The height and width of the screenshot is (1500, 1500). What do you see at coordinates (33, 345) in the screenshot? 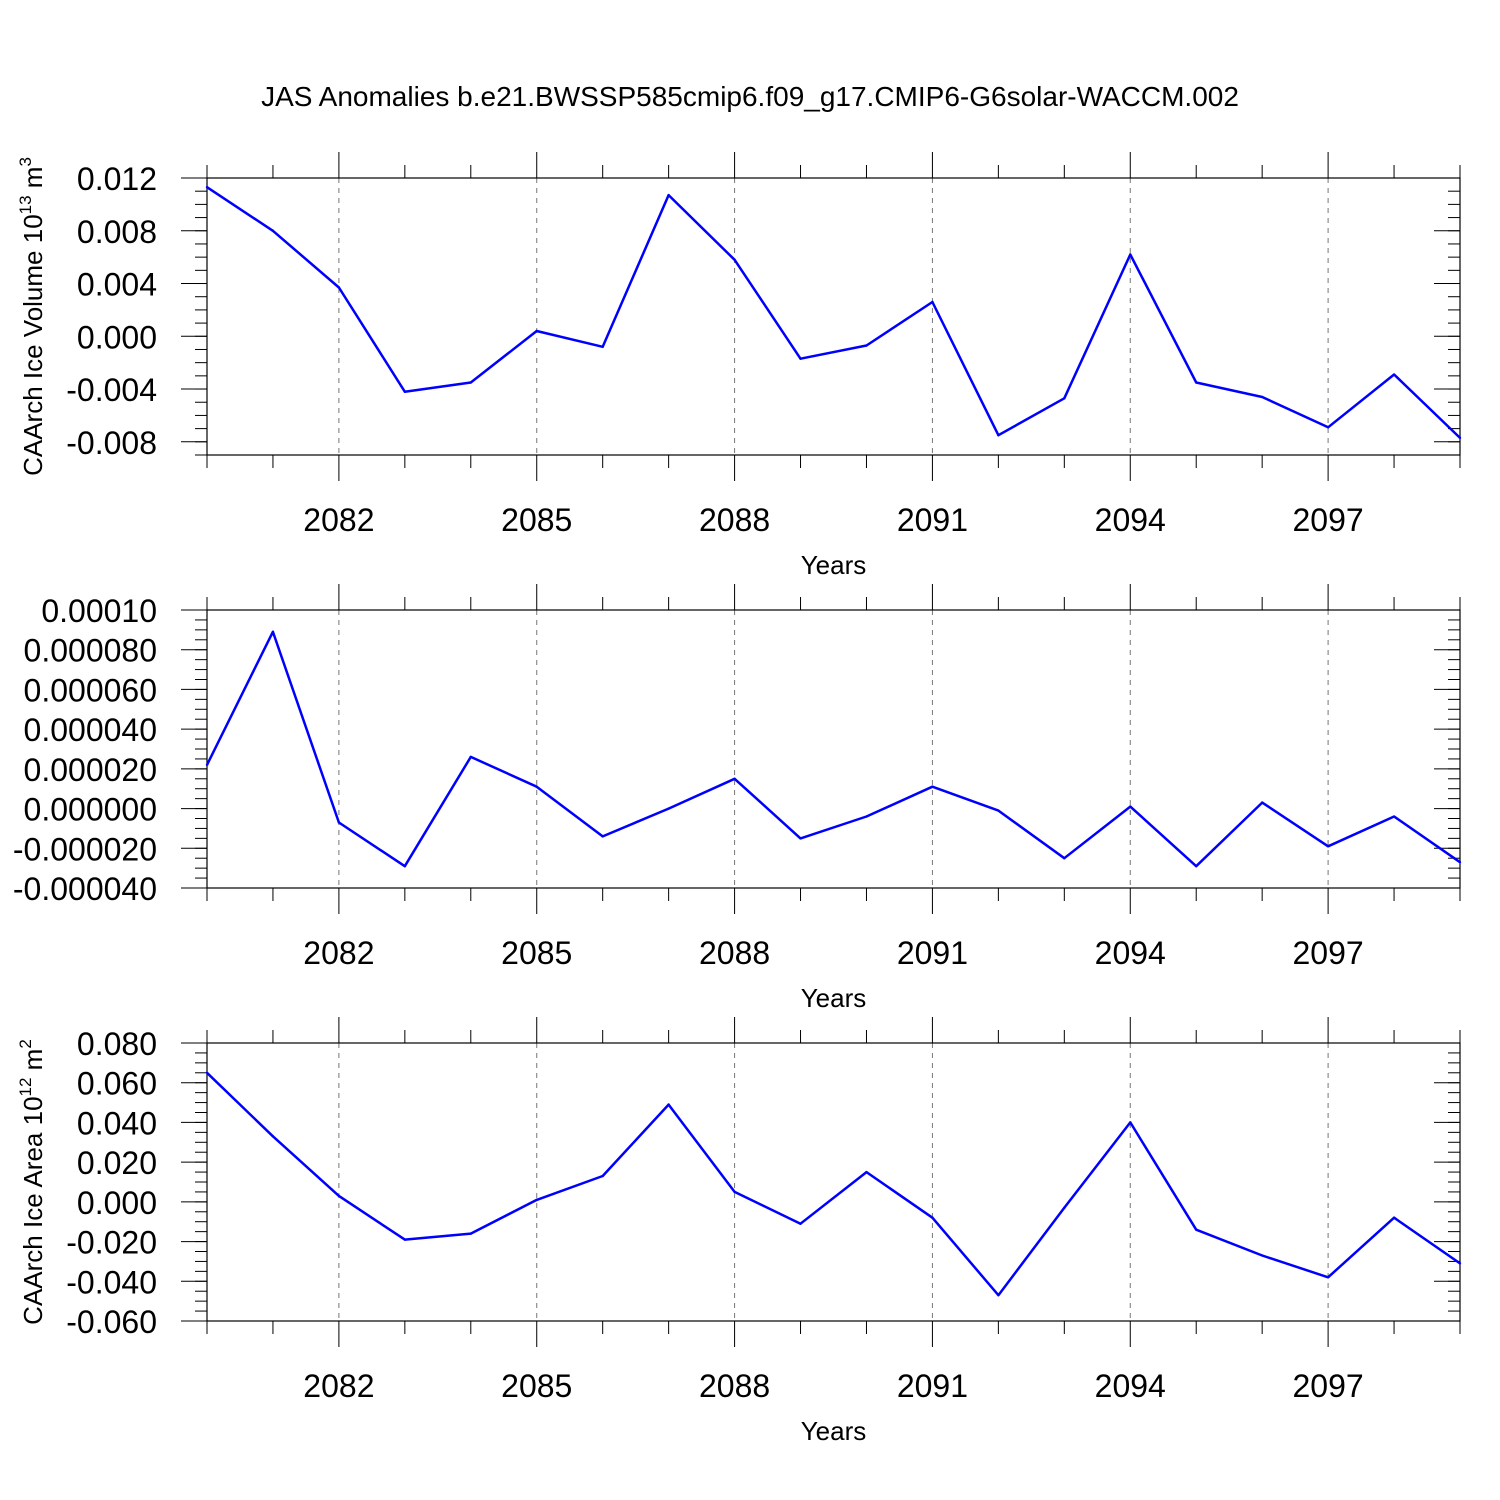
I see `y-axis-label-main: CAArch Ice Volume 10` at bounding box center [33, 345].